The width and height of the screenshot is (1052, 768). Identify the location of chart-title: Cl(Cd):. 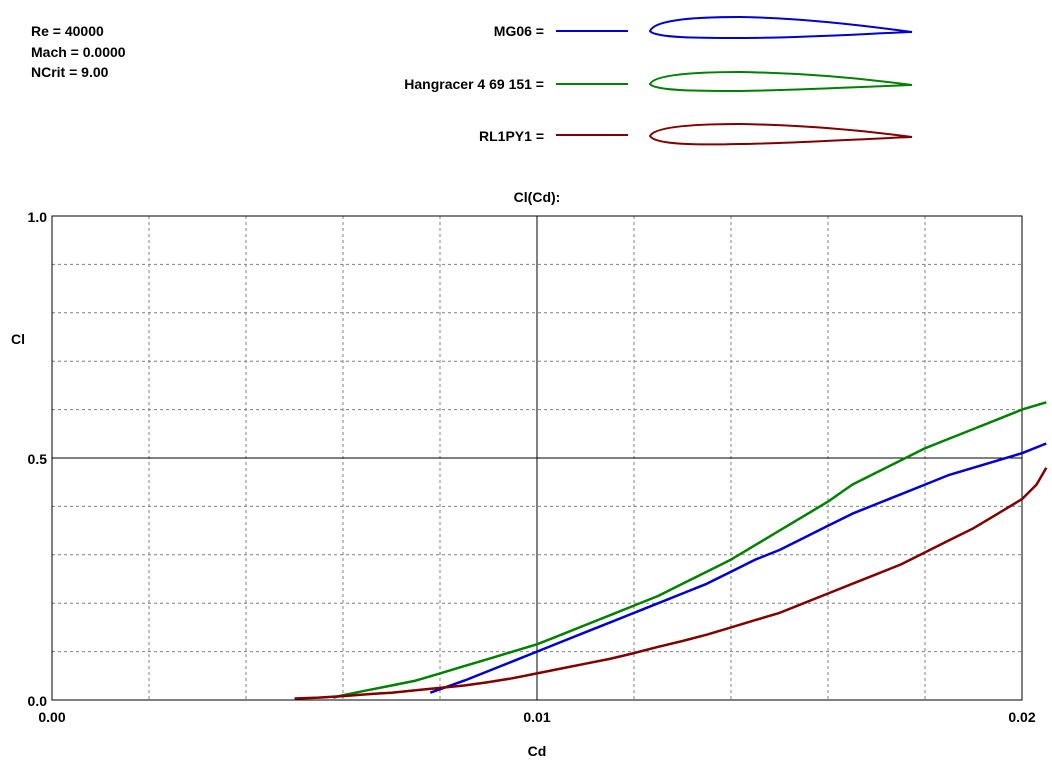
(537, 197).